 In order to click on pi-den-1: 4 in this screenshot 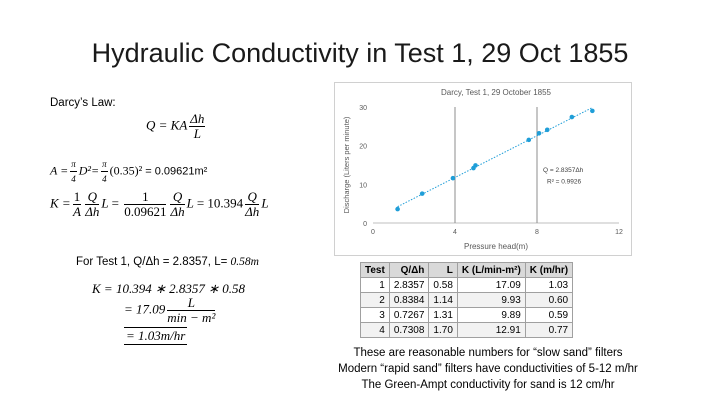, I will do `click(73, 179)`.